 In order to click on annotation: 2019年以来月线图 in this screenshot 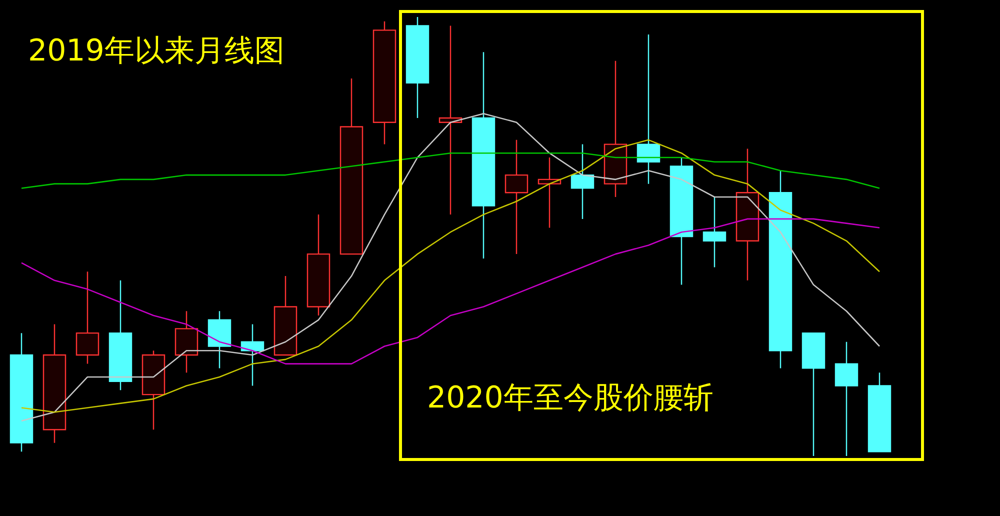, I will do `click(156, 51)`.